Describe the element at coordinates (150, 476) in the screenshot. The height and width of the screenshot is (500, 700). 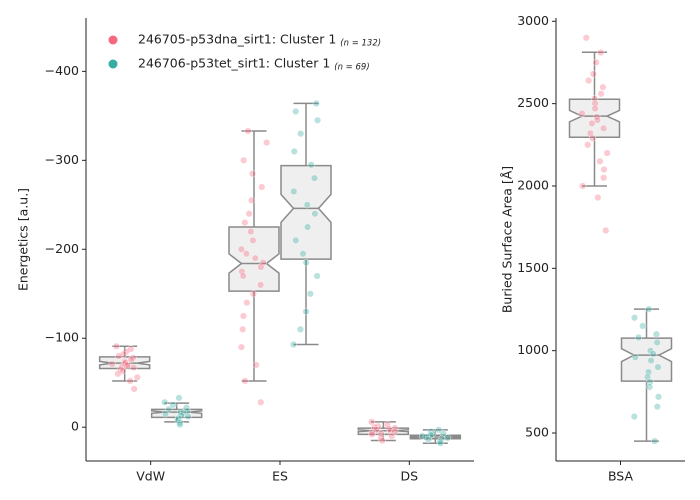
I see `x-tick-label: VdW` at that location.